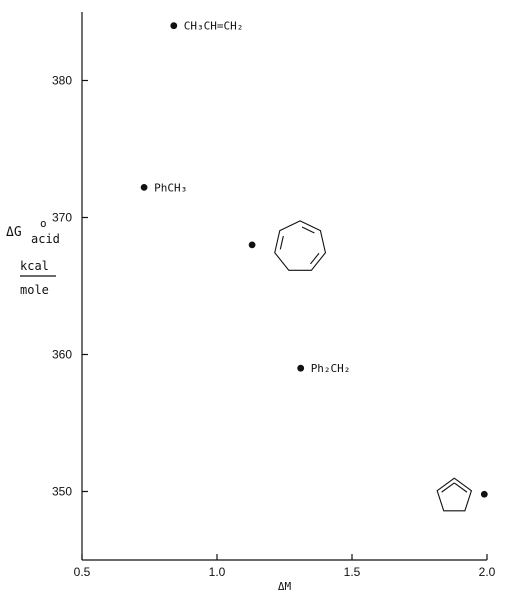  Describe the element at coordinates (487, 572) in the screenshot. I see `x-tick-label-3: 2.0` at that location.